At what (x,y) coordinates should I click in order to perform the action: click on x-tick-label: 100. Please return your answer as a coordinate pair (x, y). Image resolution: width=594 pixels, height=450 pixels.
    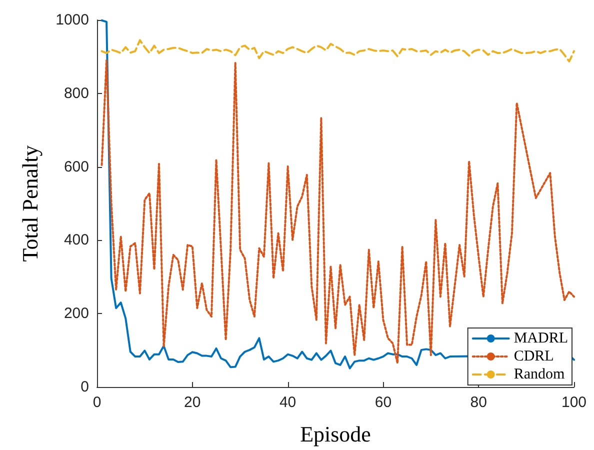
    Looking at the image, I should click on (574, 402).